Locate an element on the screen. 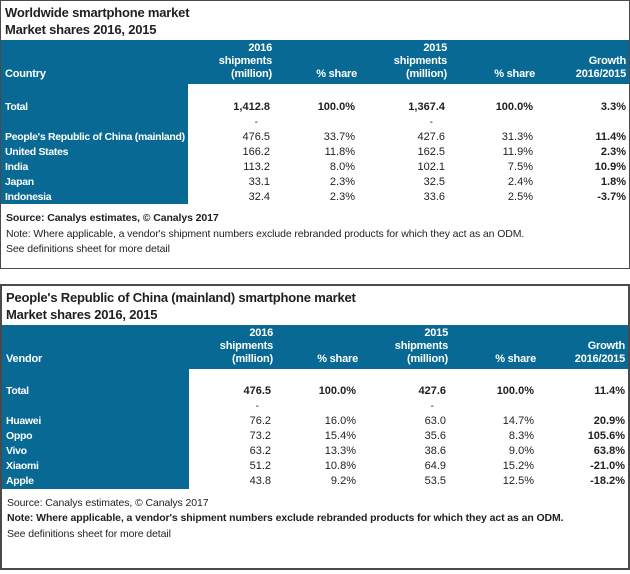 This screenshot has height=574, width=630. cell-2015-share: 31.3% is located at coordinates (517, 136).